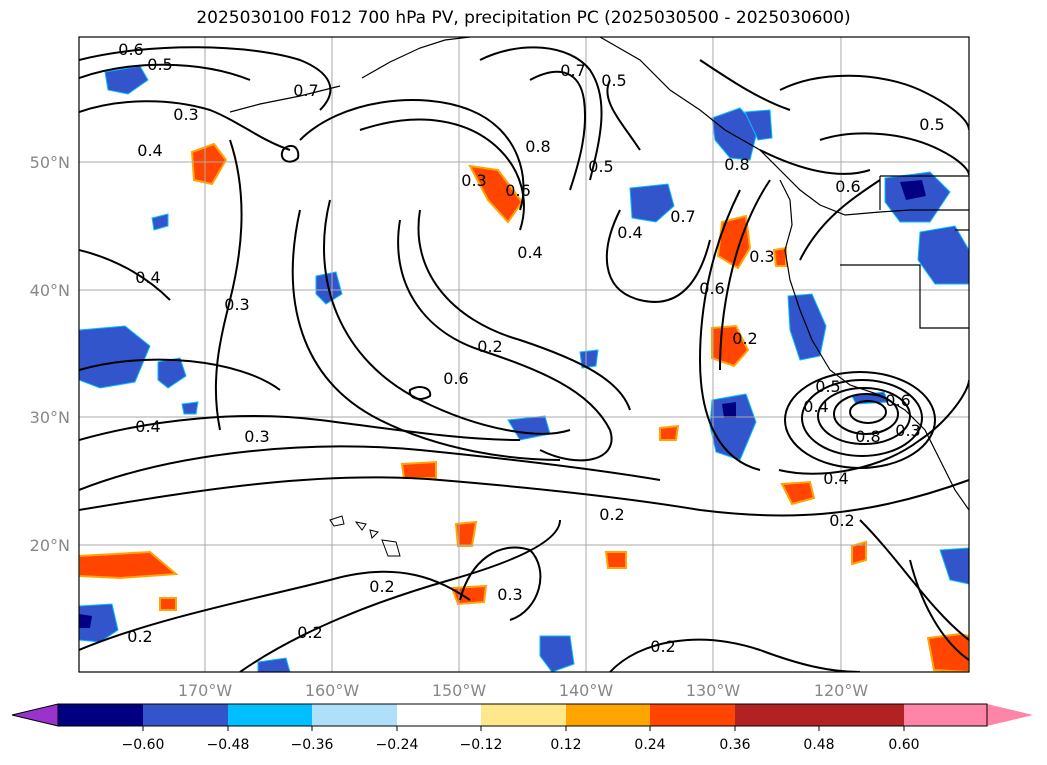 The image size is (1047, 765). Describe the element at coordinates (586, 690) in the screenshot. I see `lon-label: 140°W` at that location.